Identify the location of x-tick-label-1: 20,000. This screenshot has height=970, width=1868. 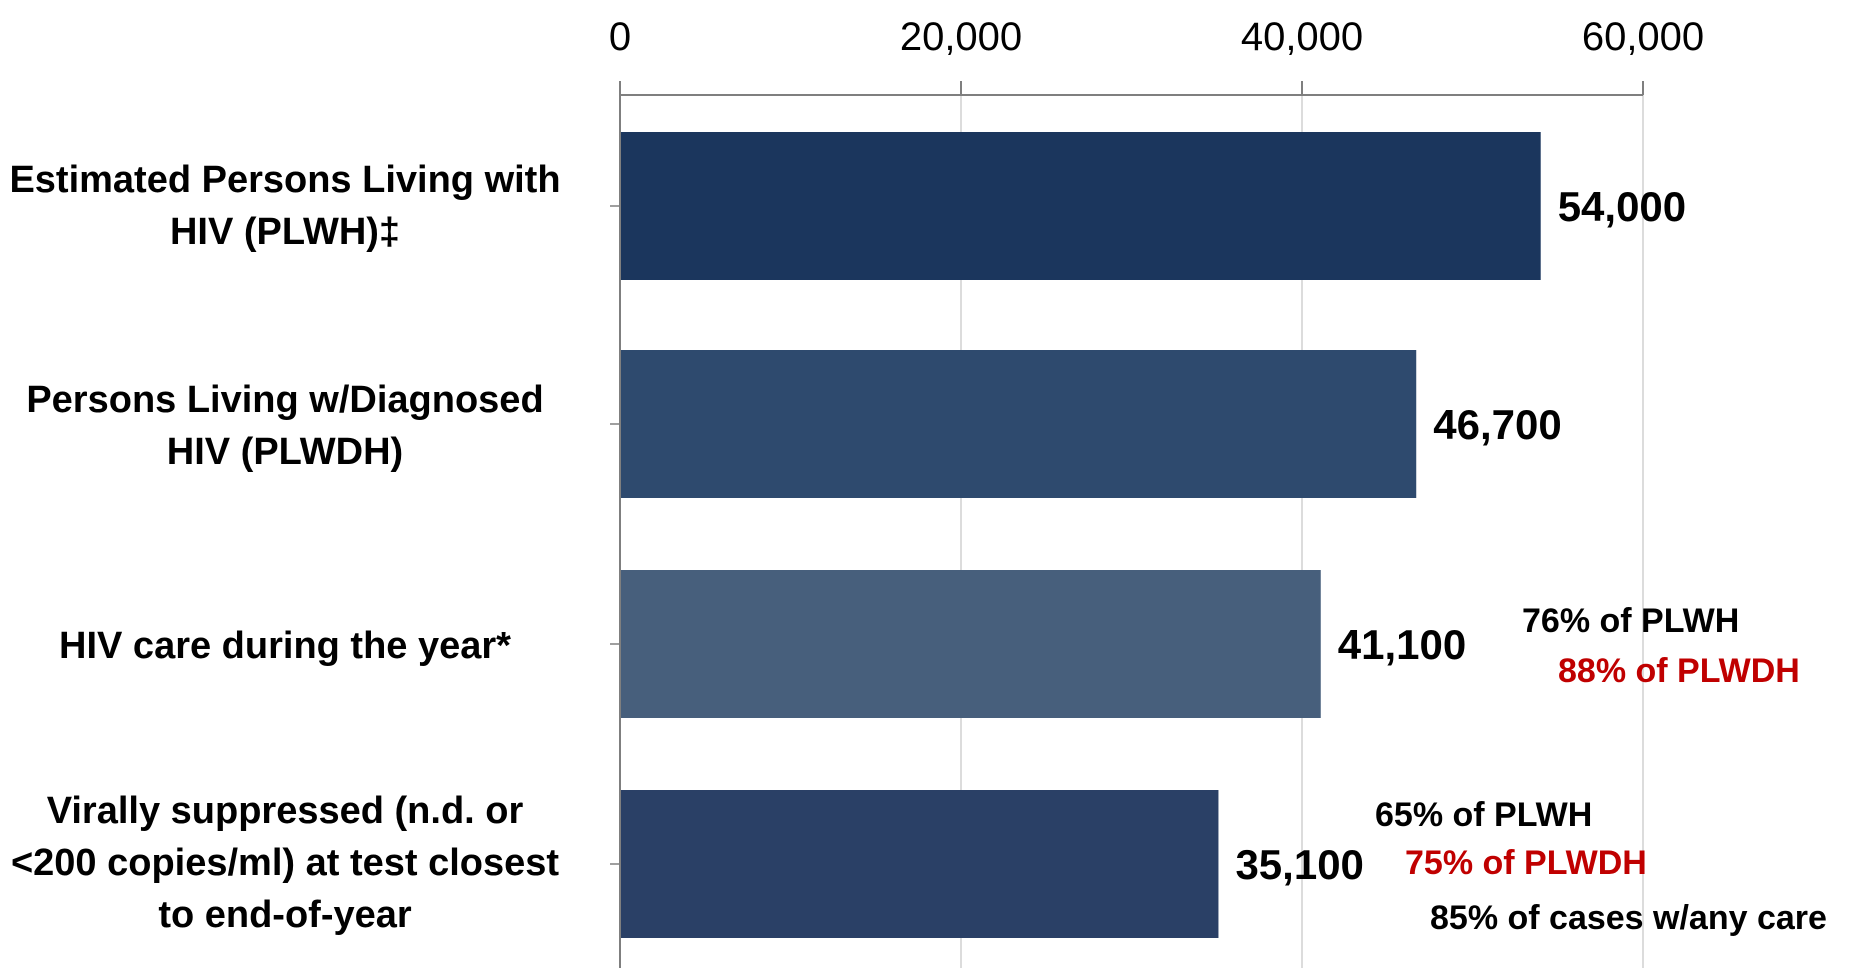
(961, 37).